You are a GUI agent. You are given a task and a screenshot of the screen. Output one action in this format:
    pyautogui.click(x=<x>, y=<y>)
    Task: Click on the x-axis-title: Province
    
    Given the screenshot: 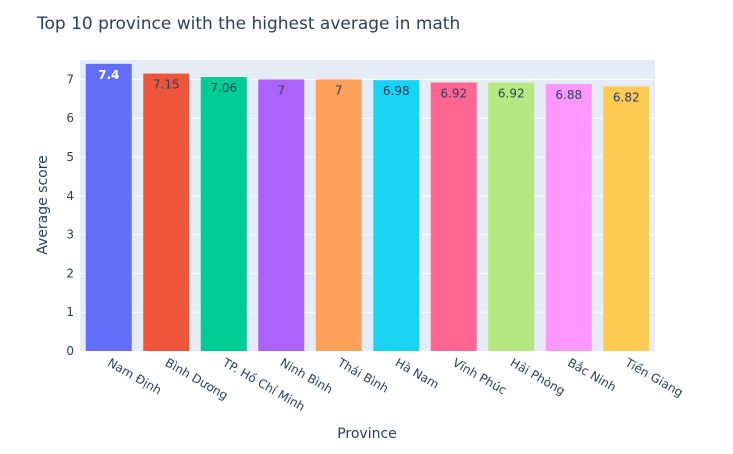 What is the action you would take?
    pyautogui.click(x=367, y=434)
    